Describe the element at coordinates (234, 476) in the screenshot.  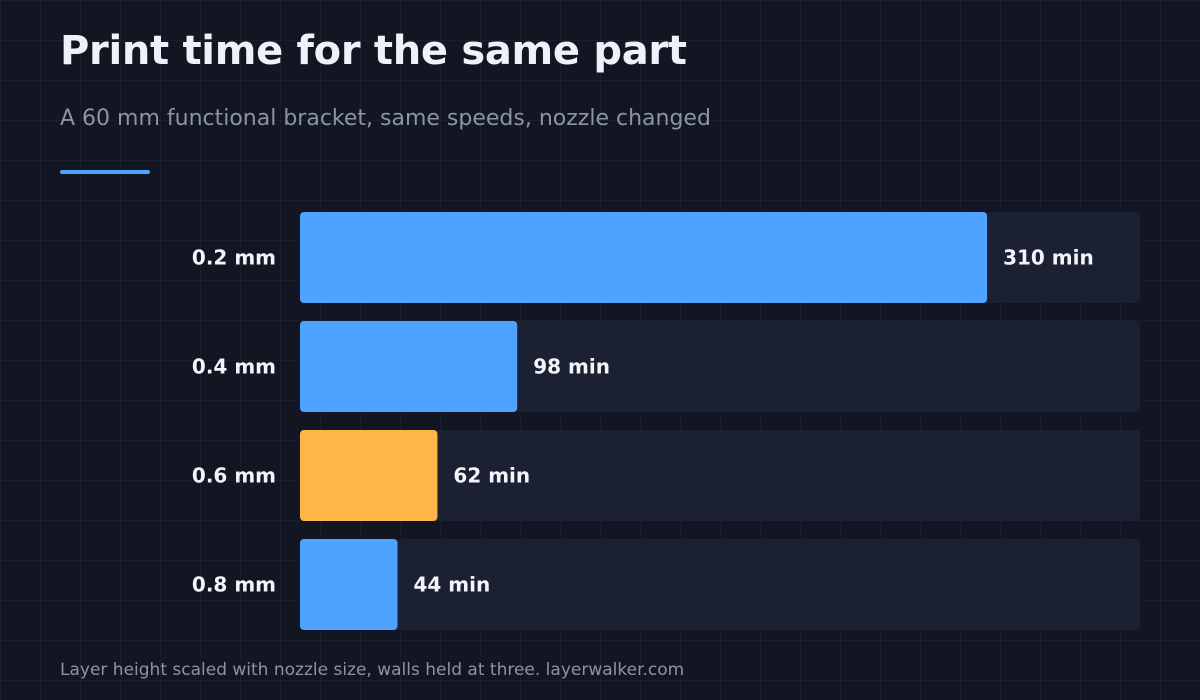
I see `category-label: 0.6 mm` at that location.